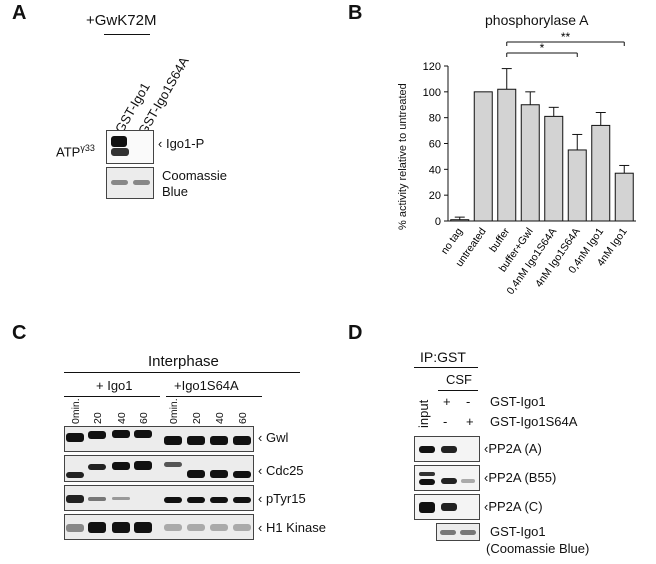  I want to click on panel-c-label-h1kinase: ‹ H1 Kinase, so click(292, 527).